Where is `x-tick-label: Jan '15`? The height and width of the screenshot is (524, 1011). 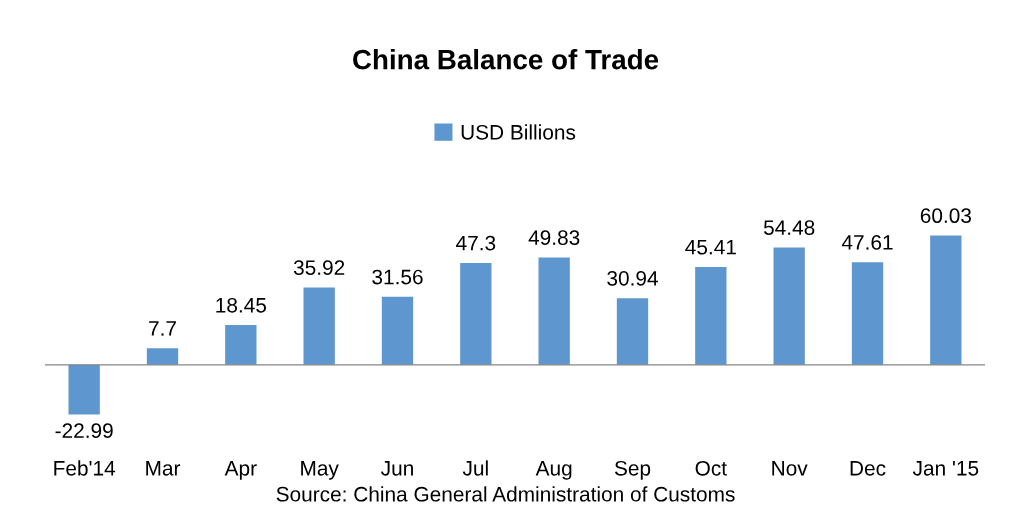
x-tick-label: Jan '15 is located at coordinates (945, 468).